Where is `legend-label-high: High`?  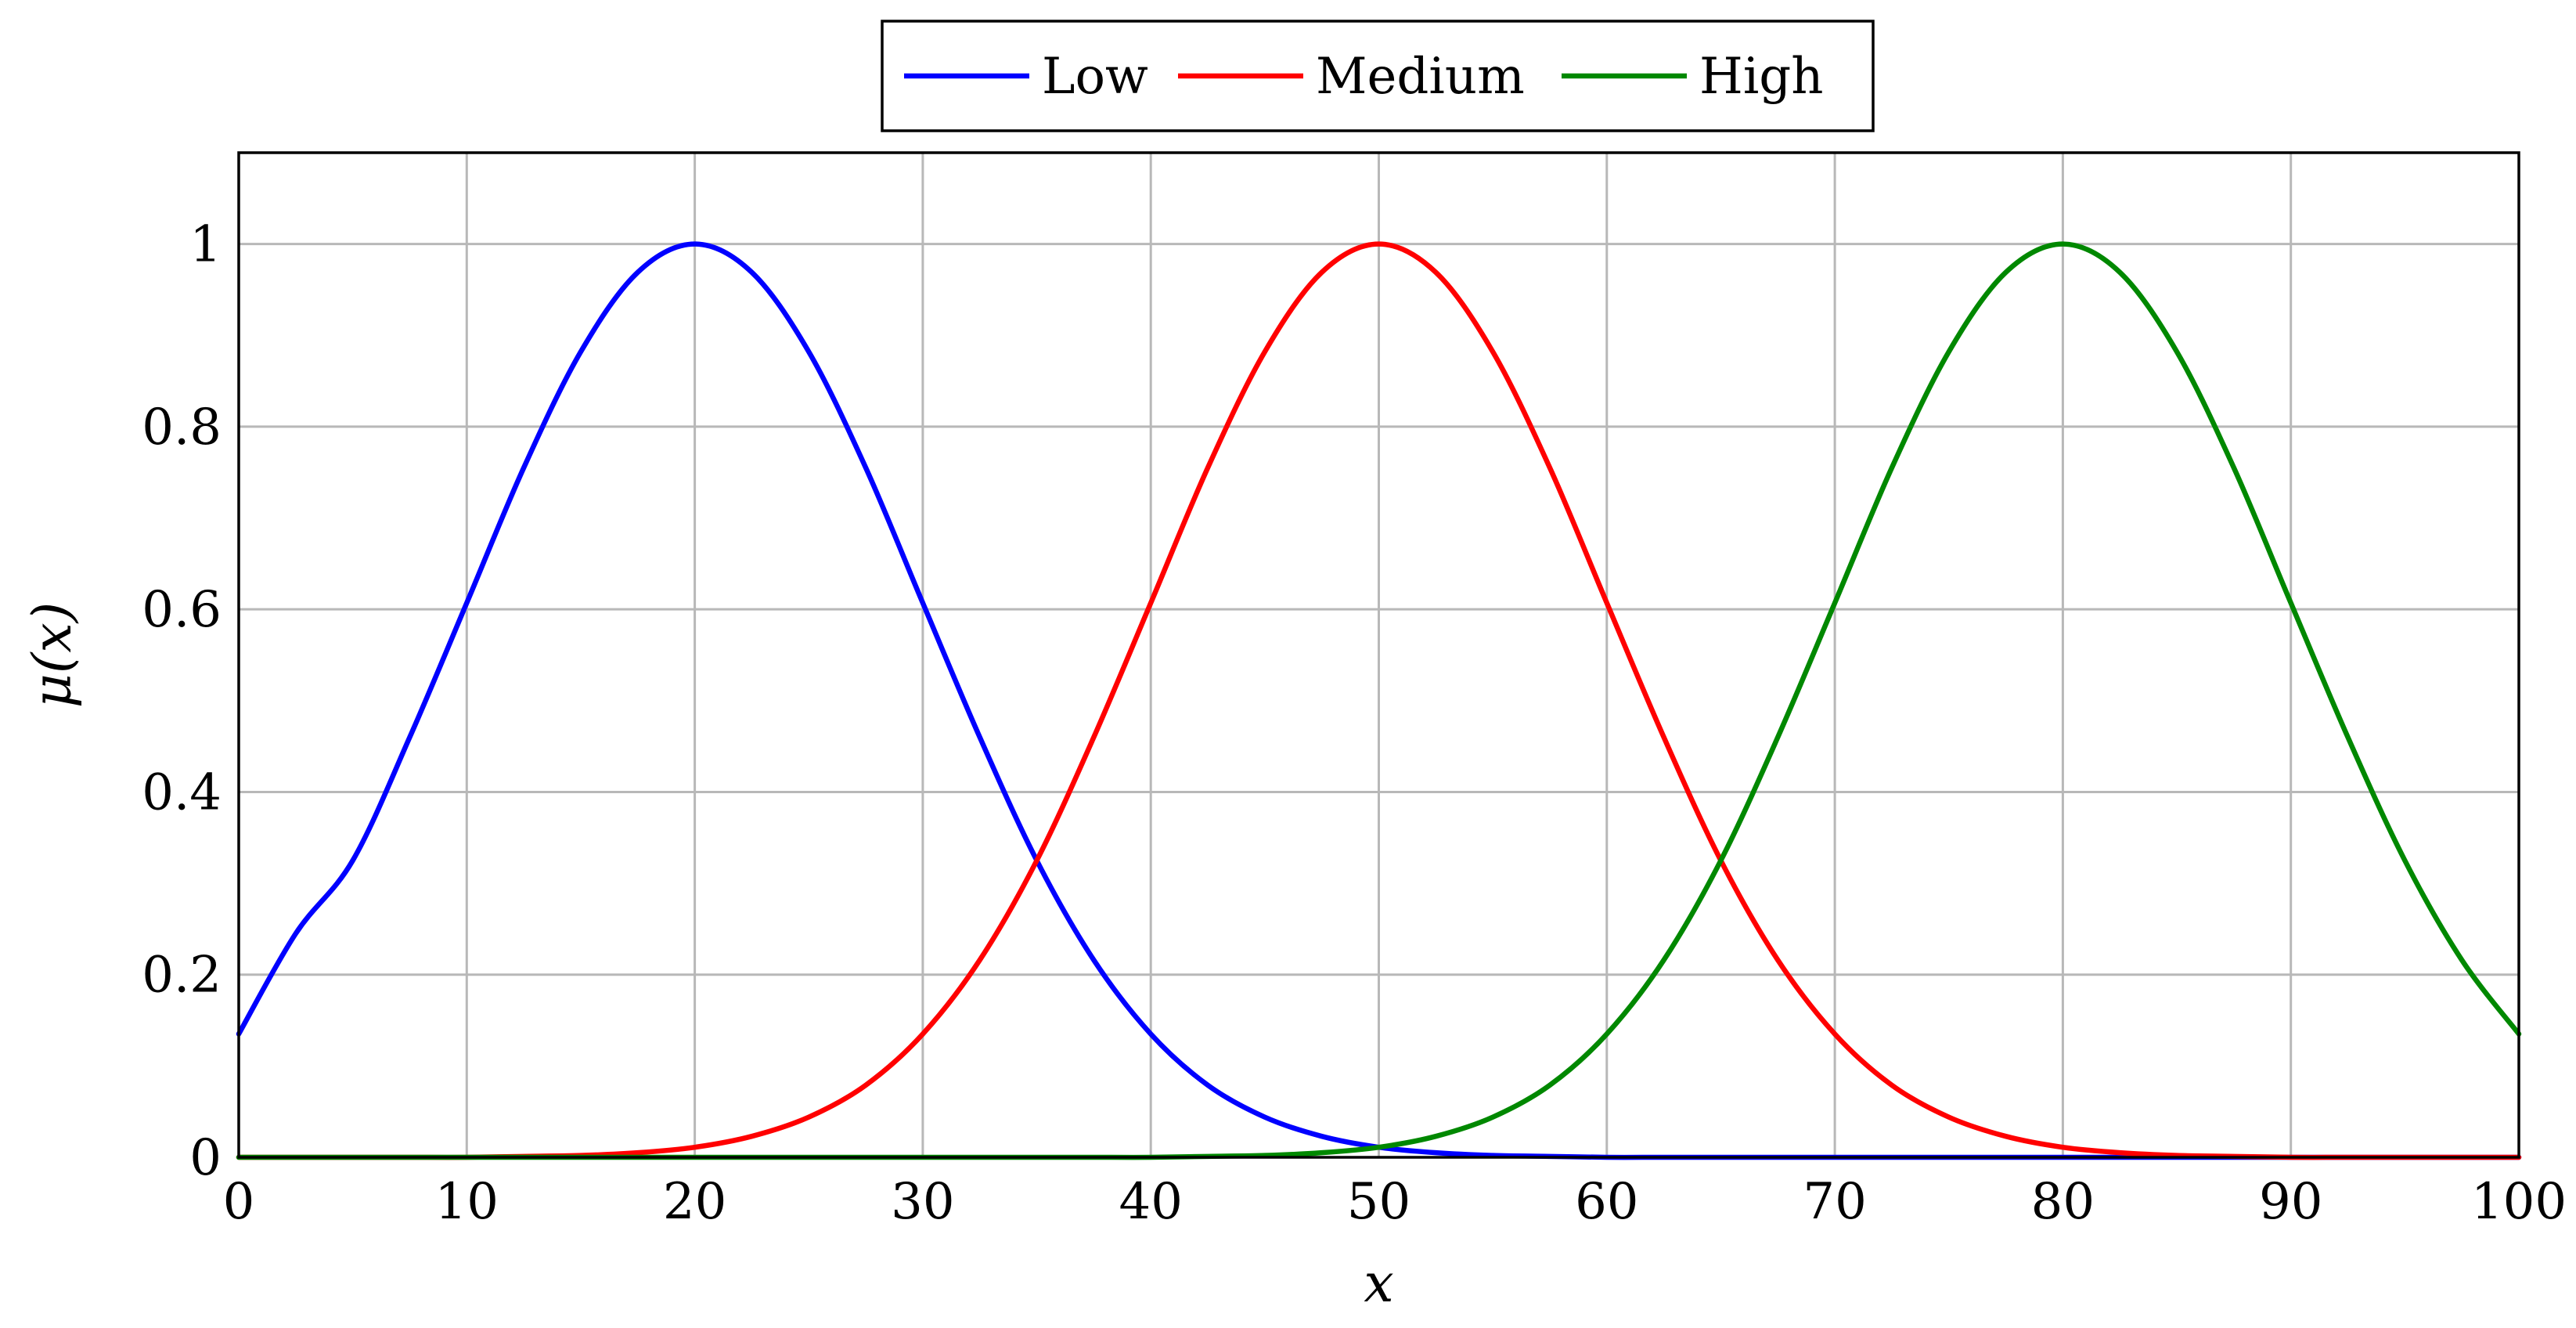 legend-label-high: High is located at coordinates (1761, 77).